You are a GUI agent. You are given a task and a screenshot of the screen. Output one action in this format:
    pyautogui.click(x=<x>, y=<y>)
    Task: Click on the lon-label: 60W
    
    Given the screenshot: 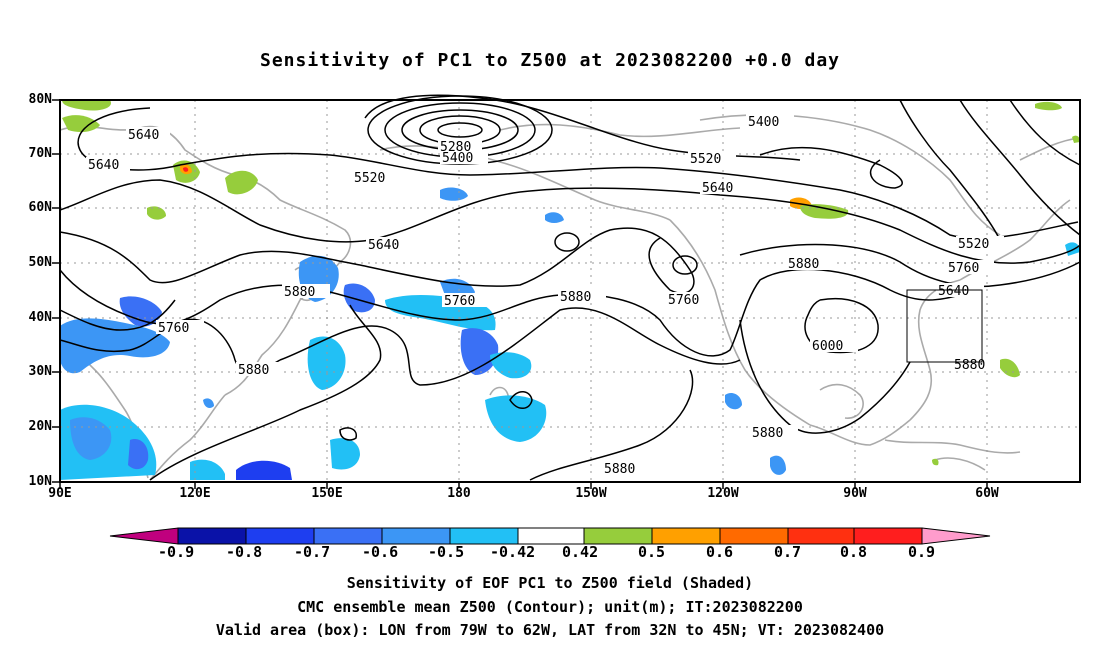 What is the action you would take?
    pyautogui.click(x=987, y=493)
    